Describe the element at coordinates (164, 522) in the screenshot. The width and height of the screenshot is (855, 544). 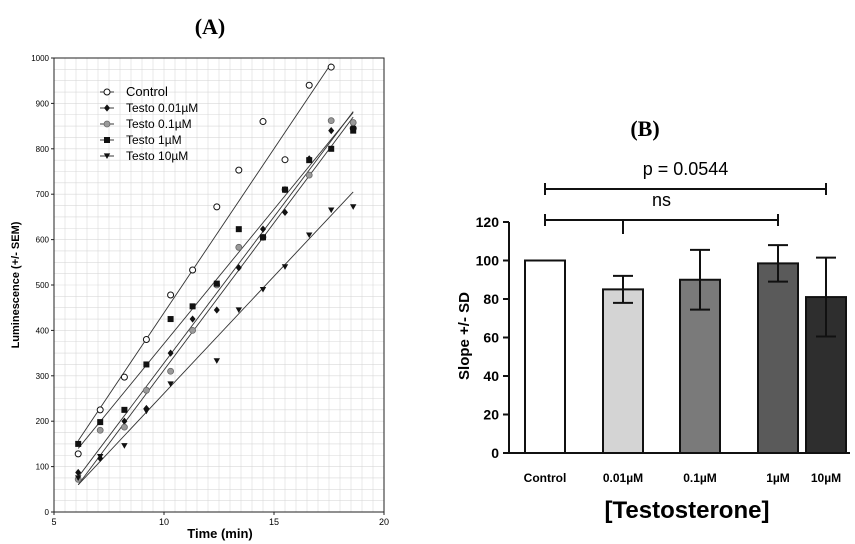
I see `x-tick-label: 10` at that location.